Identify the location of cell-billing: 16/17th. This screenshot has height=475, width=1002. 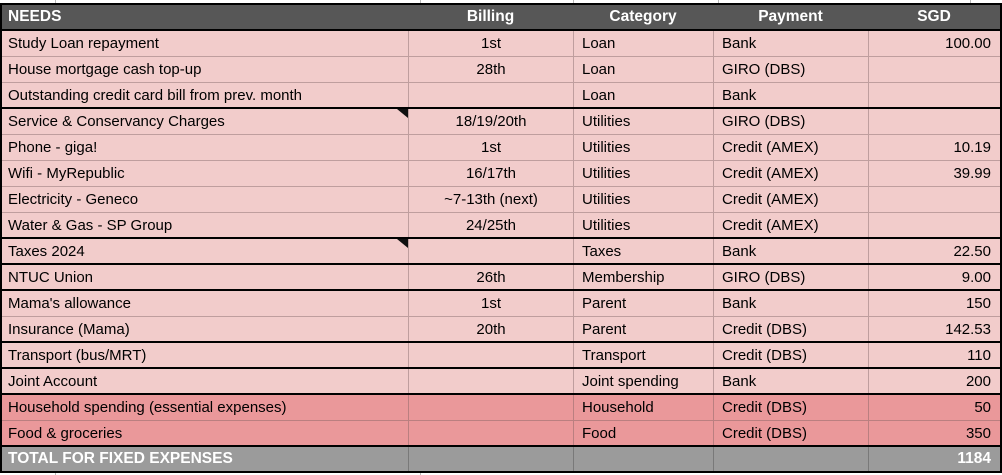
(490, 173).